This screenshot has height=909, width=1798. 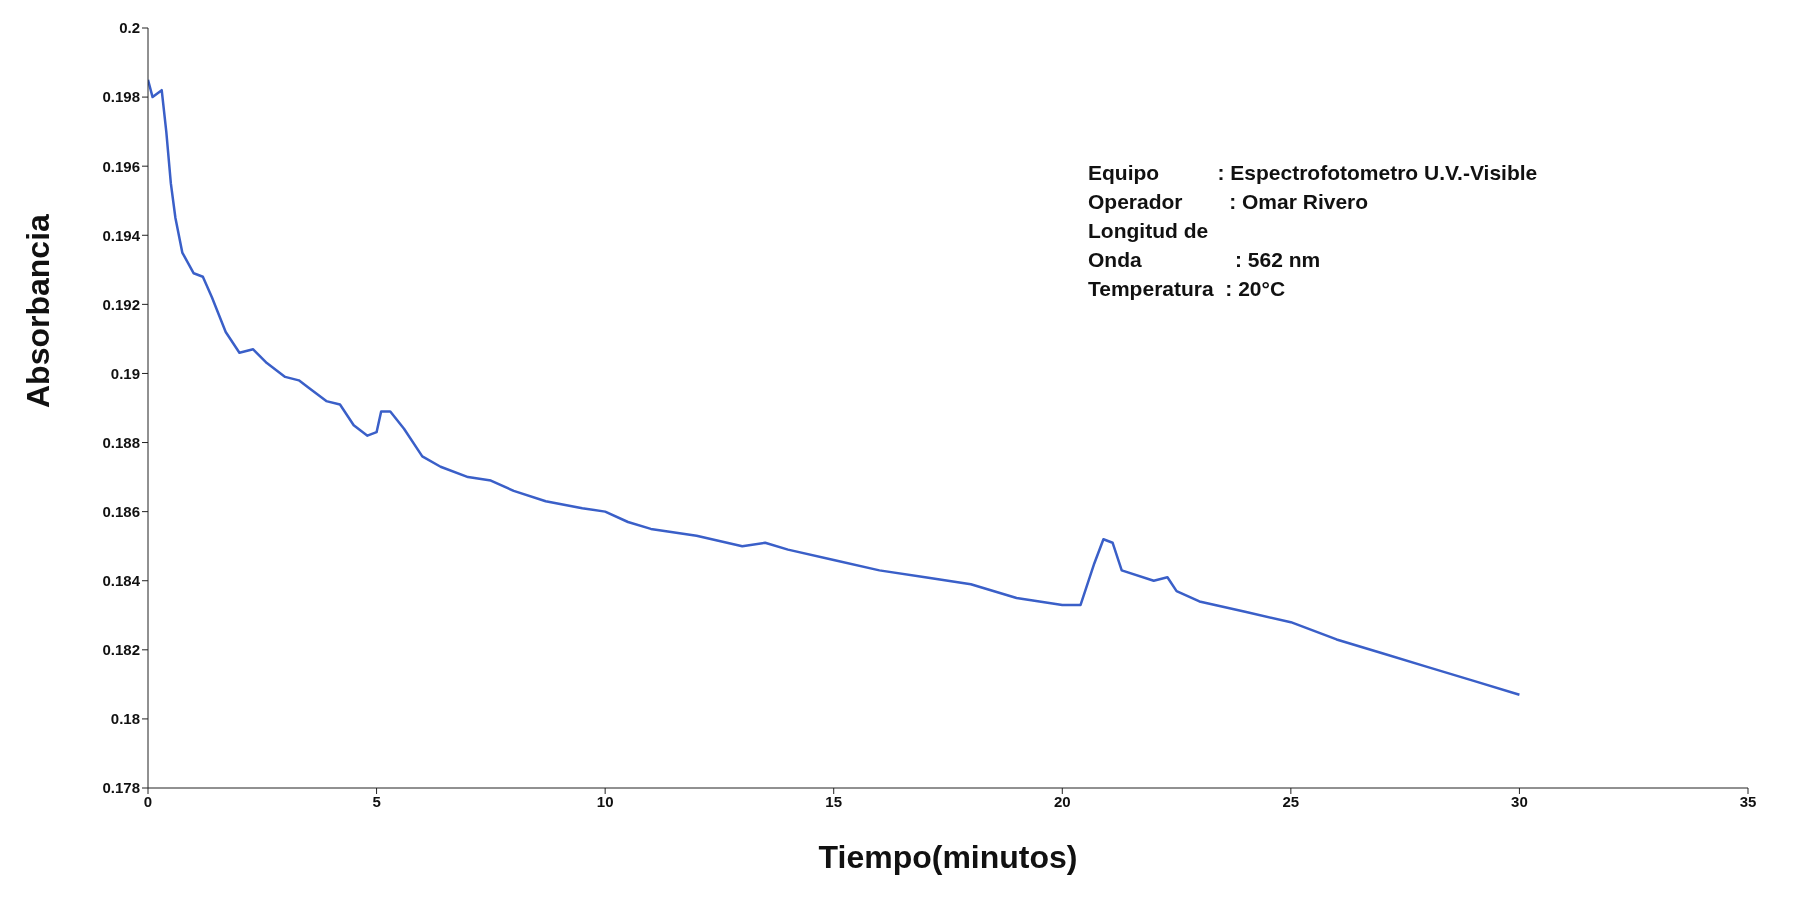 What do you see at coordinates (1205, 260) in the screenshot?
I see `annotation: Onda : 562 nm` at bounding box center [1205, 260].